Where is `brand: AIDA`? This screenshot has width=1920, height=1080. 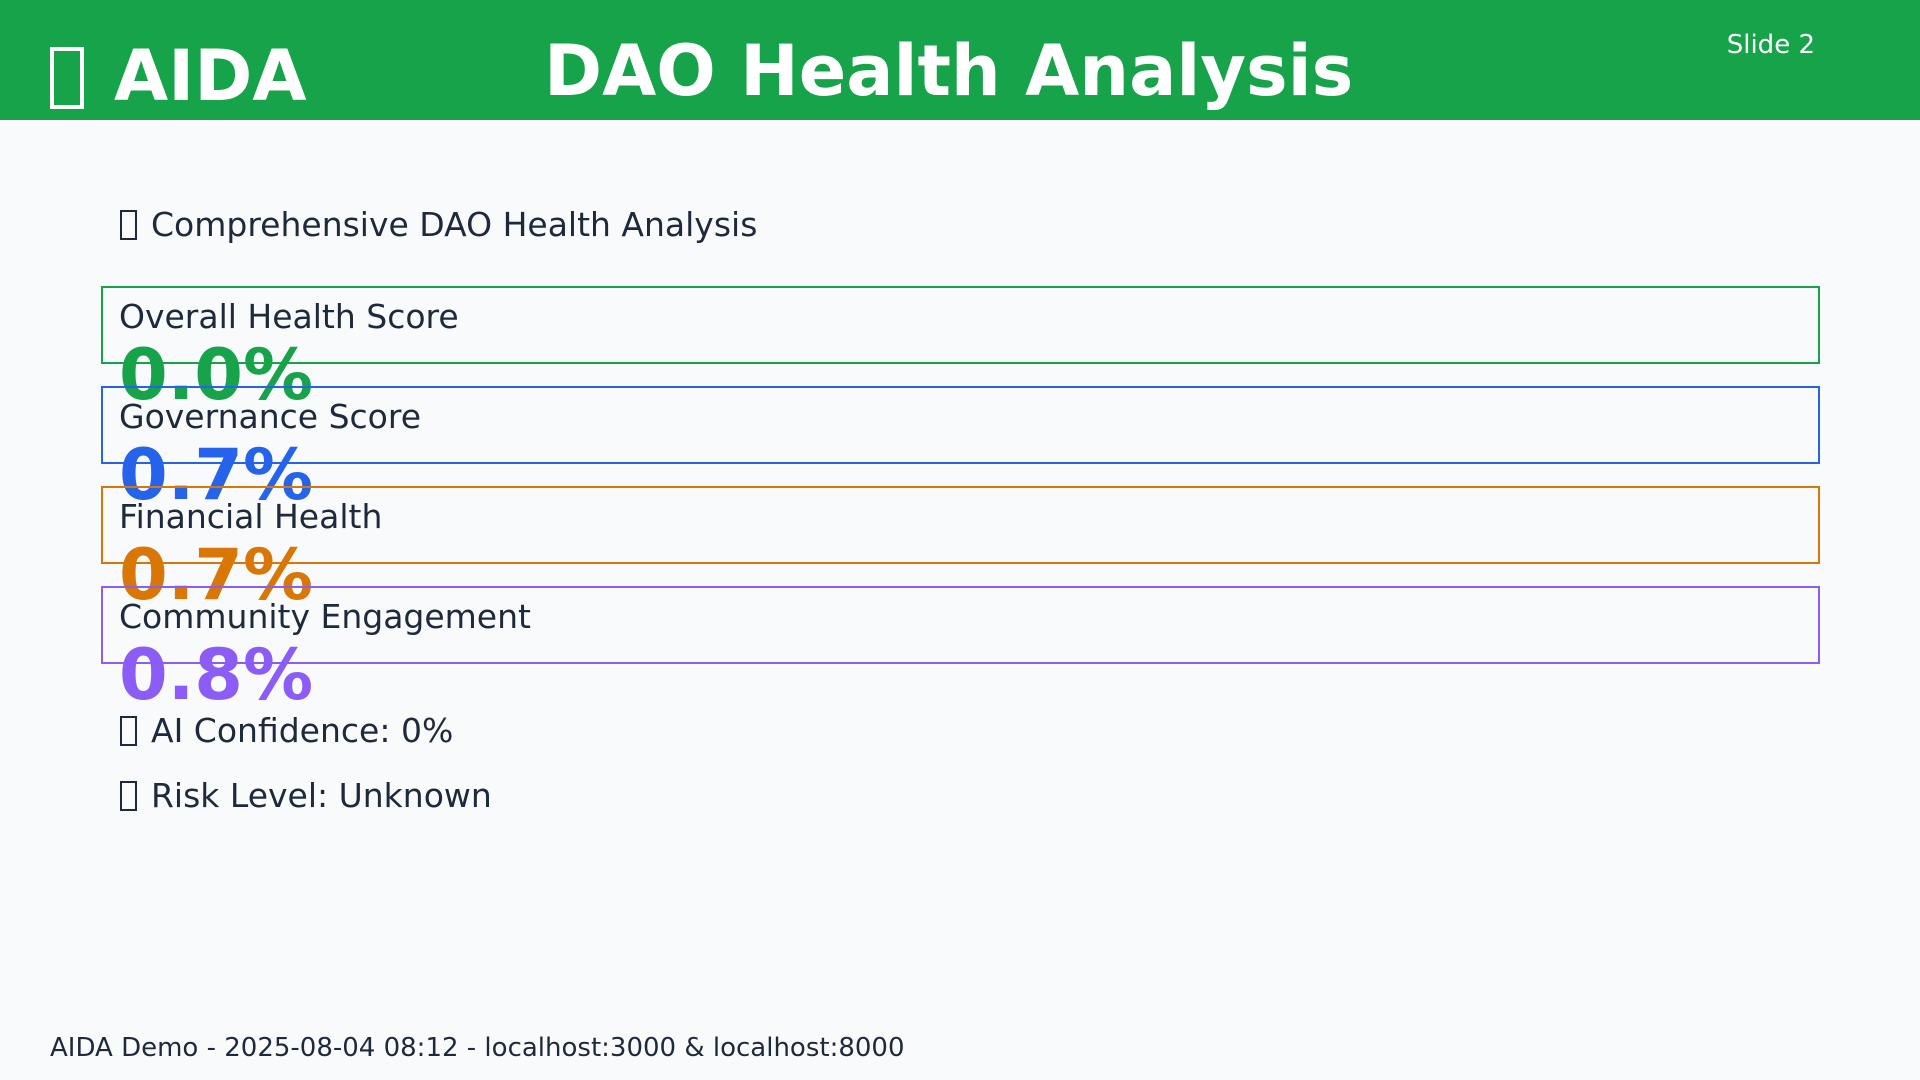 brand: AIDA is located at coordinates (178, 76).